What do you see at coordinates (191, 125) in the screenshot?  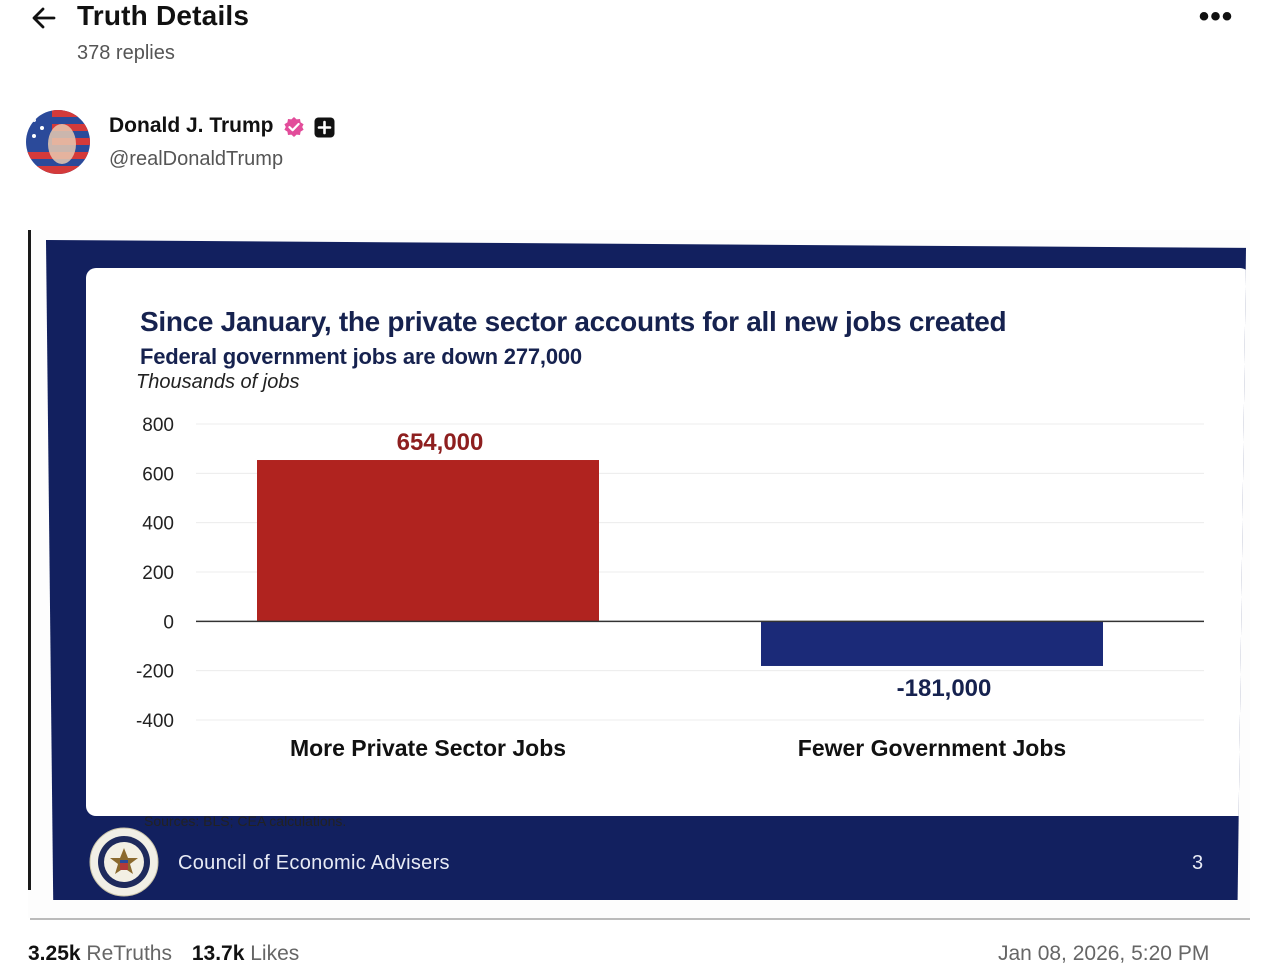 I see `author-name: Donald J. Trump` at bounding box center [191, 125].